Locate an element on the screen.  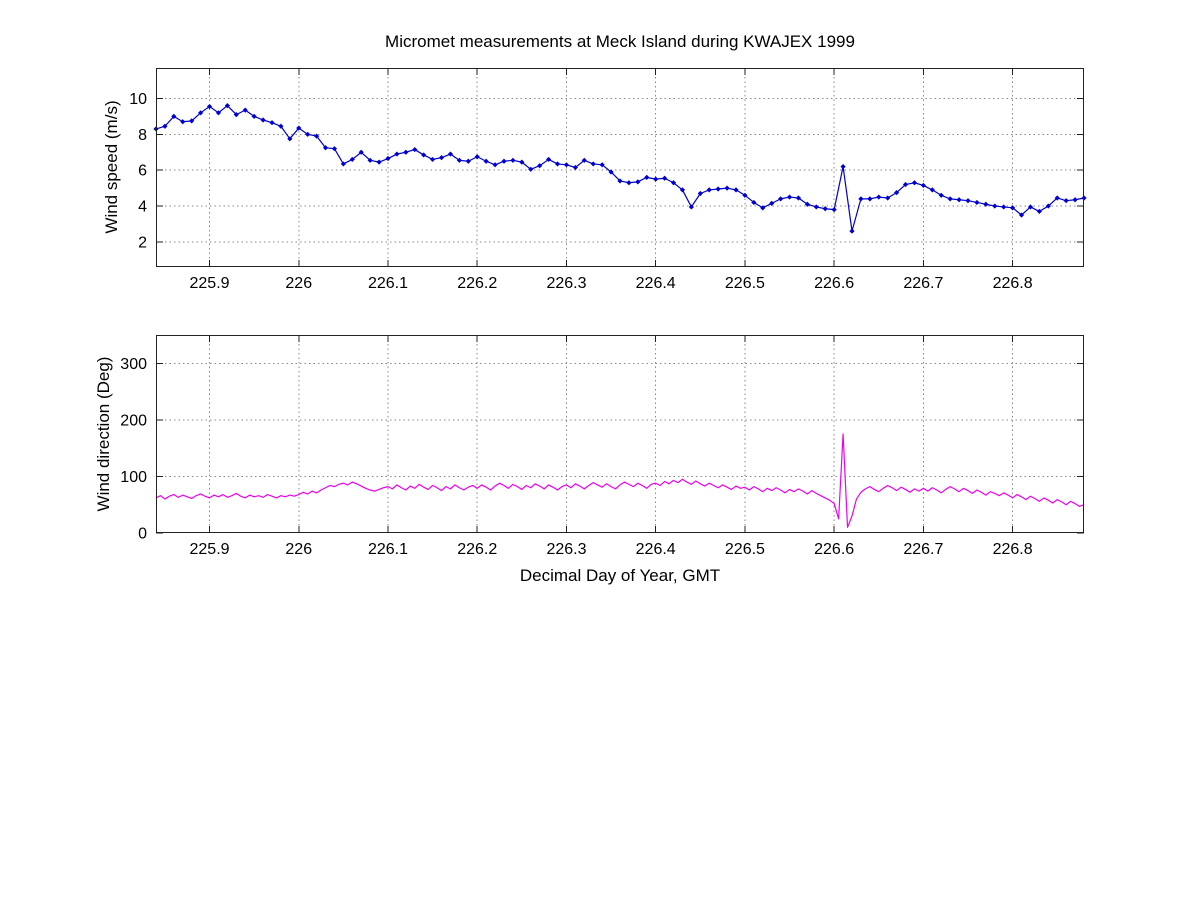
y-tick-label: 100 is located at coordinates (133, 477).